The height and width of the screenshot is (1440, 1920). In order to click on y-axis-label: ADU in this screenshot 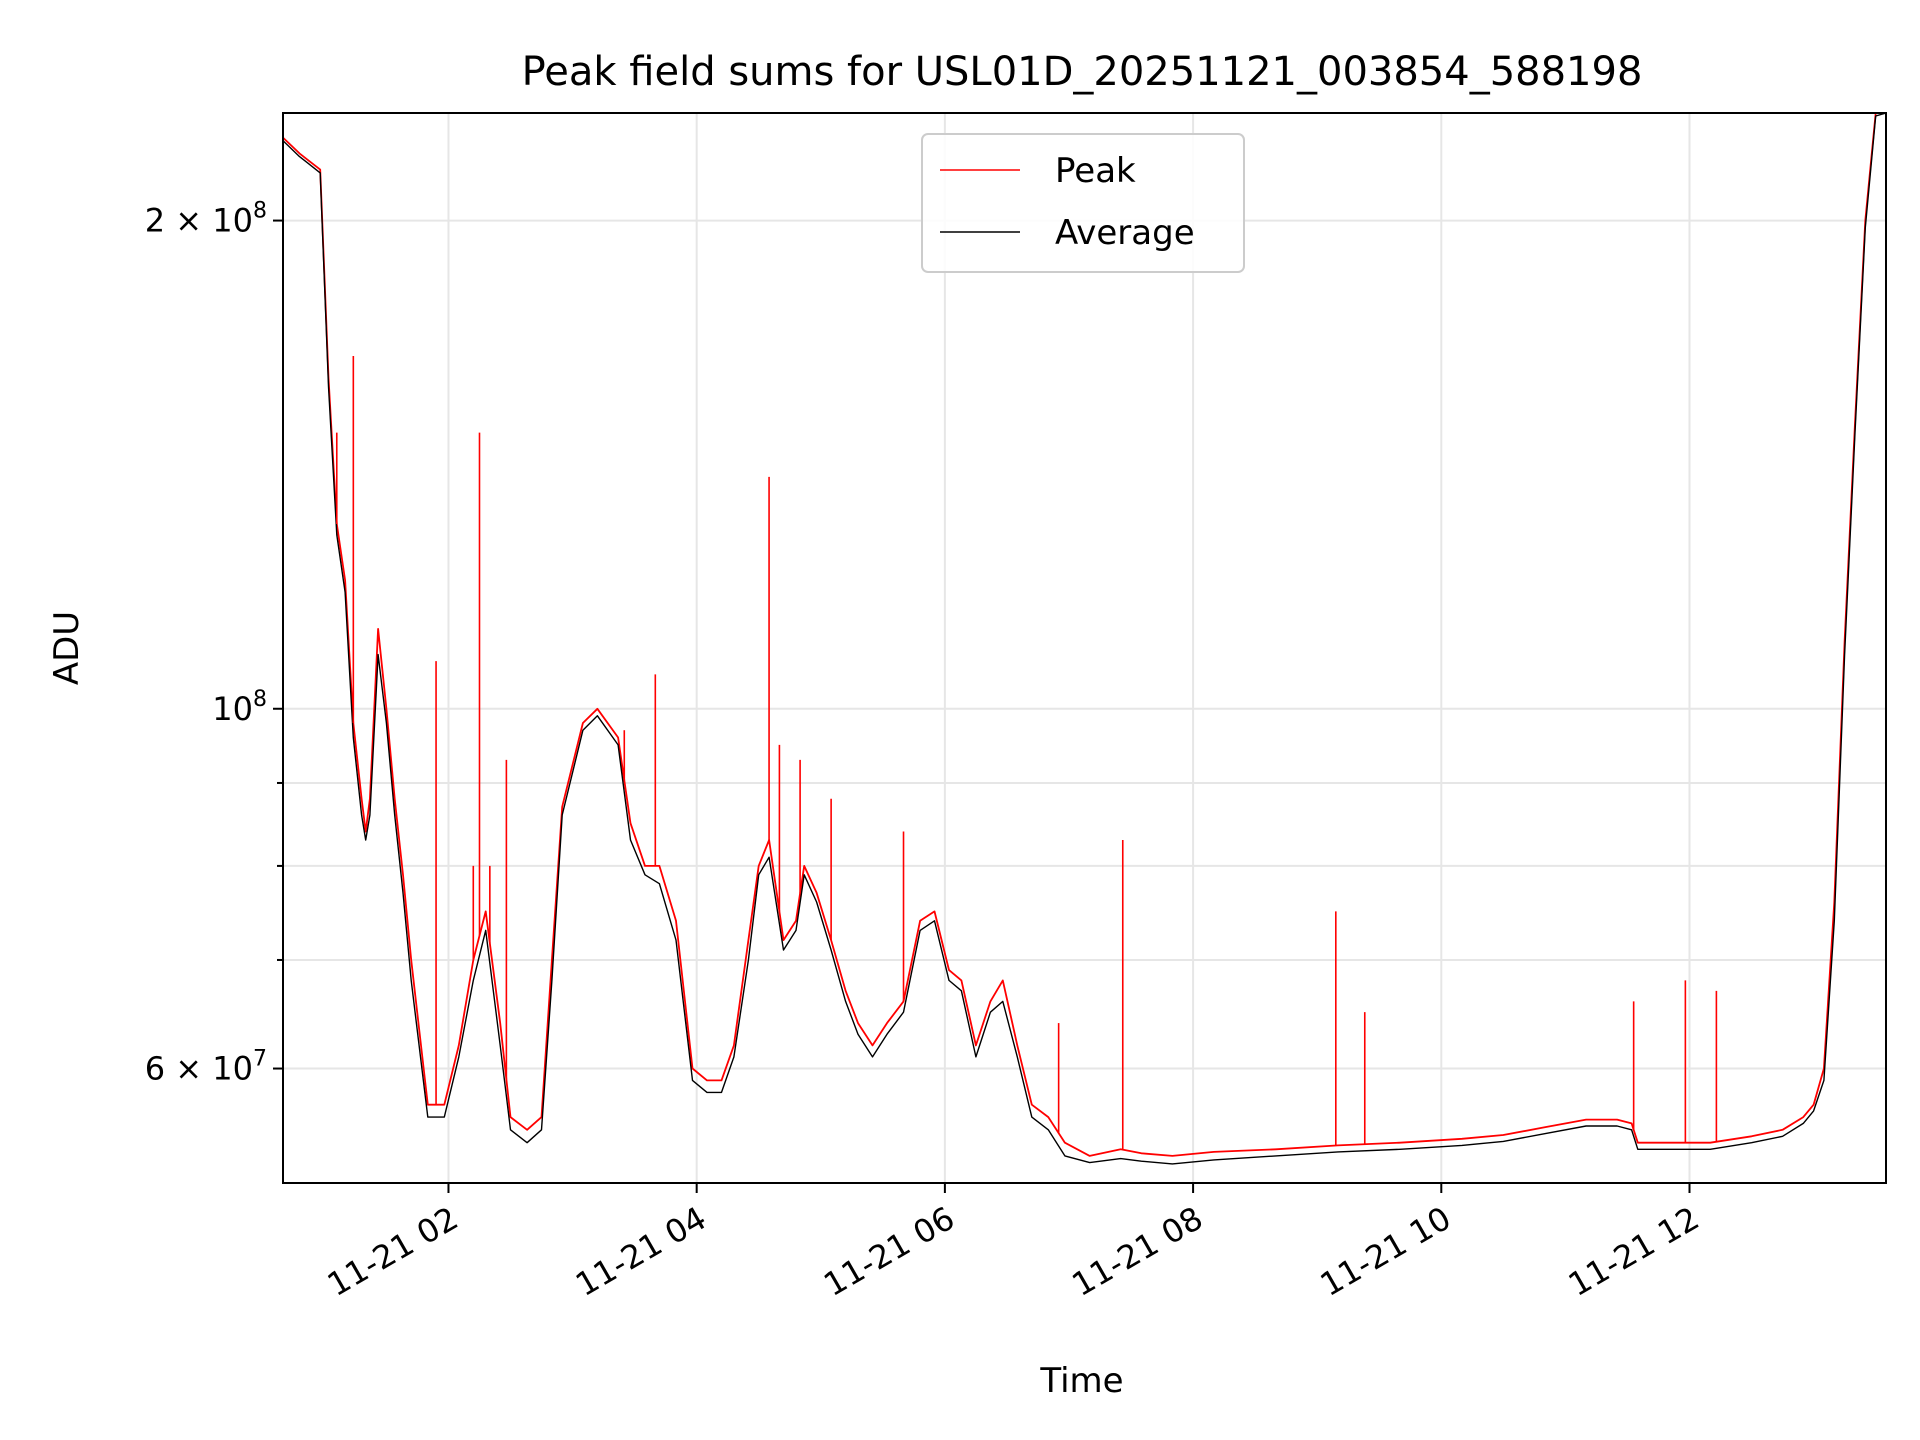, I will do `click(67, 648)`.